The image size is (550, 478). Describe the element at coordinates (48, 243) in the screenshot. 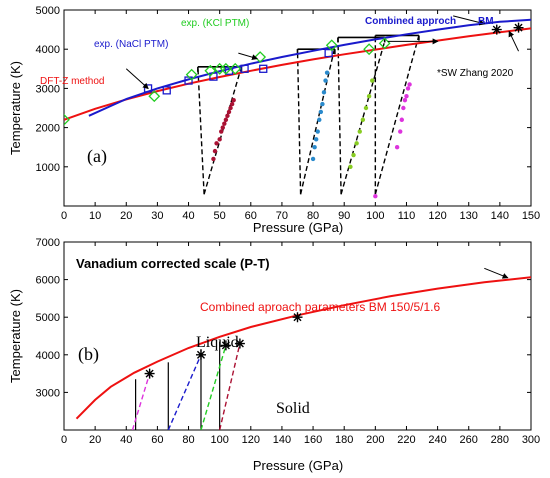

I see `panel-b-ytick-label: 7000` at that location.